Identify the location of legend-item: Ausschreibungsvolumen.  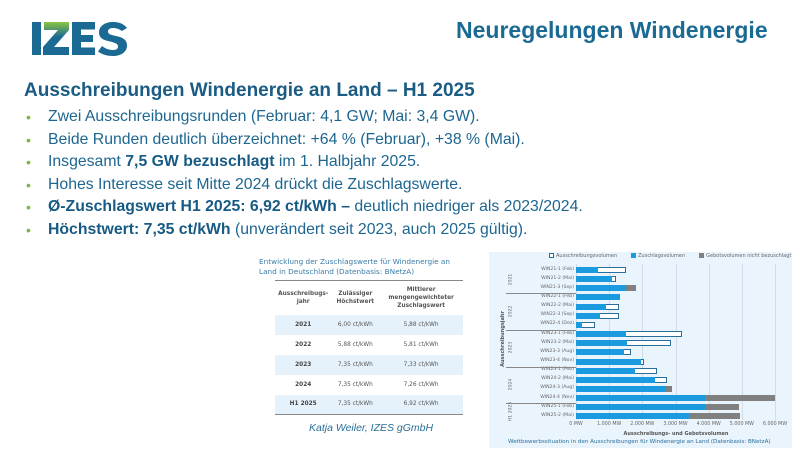
(583, 256).